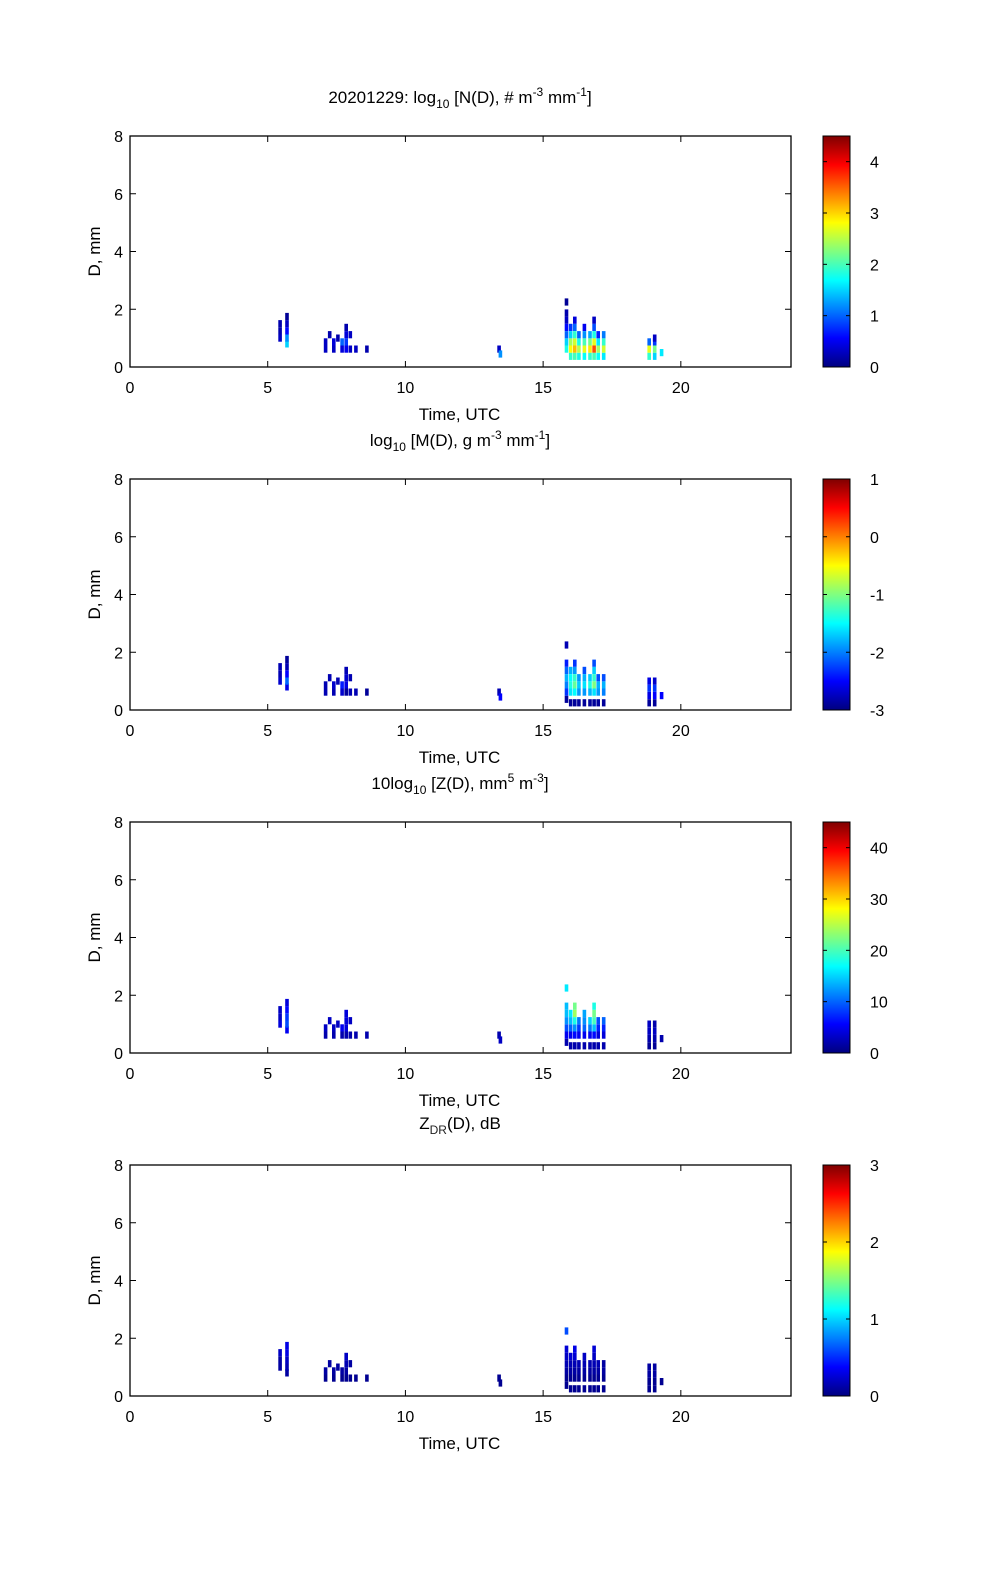  Describe the element at coordinates (118, 480) in the screenshot. I see `y-tick-label: 8` at that location.